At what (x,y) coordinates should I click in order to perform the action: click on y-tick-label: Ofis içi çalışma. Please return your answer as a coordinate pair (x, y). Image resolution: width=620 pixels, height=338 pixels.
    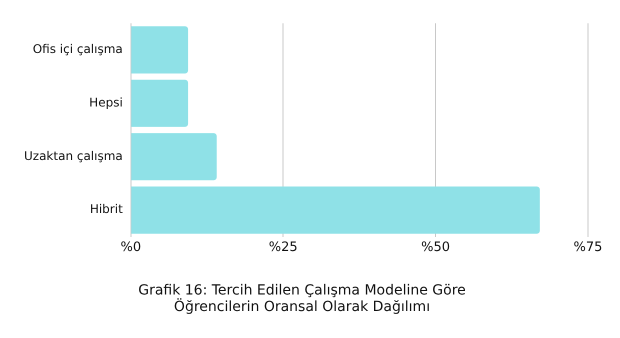
    Looking at the image, I should click on (77, 49).